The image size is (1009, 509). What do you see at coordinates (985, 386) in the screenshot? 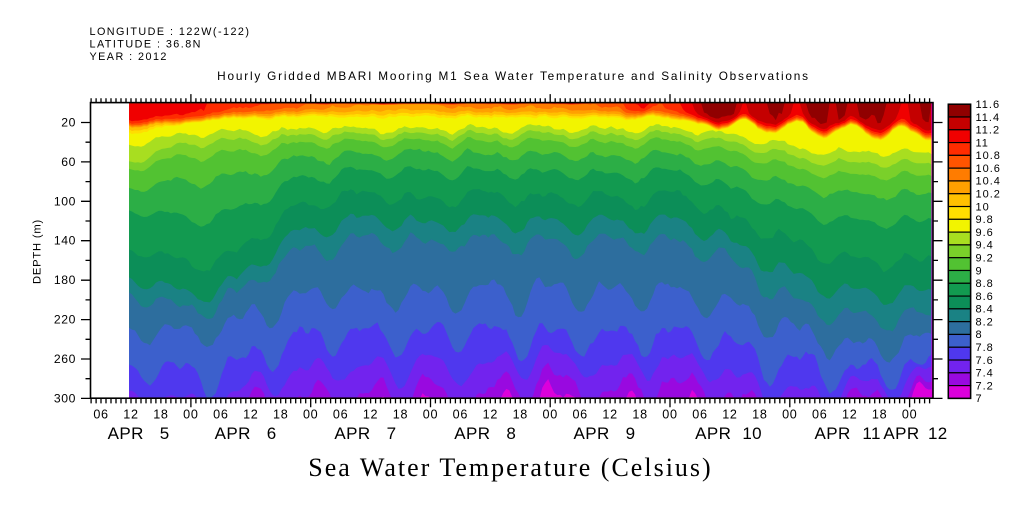
I see `svg-text: 7.2` at bounding box center [985, 386].